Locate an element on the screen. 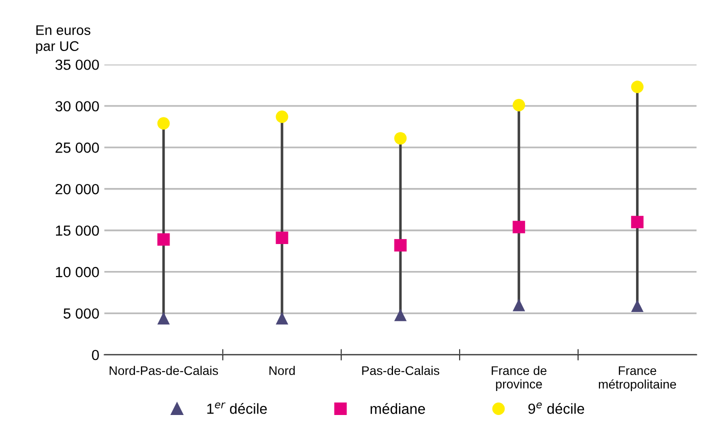 The height and width of the screenshot is (430, 705). x-tick-label: Pas-de-Calais is located at coordinates (401, 371).